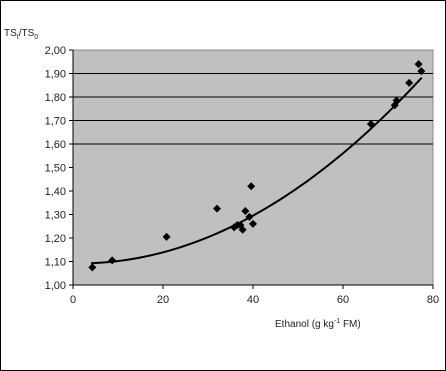 Image resolution: width=446 pixels, height=371 pixels. I want to click on y-tick-label: 1,70, so click(55, 122).